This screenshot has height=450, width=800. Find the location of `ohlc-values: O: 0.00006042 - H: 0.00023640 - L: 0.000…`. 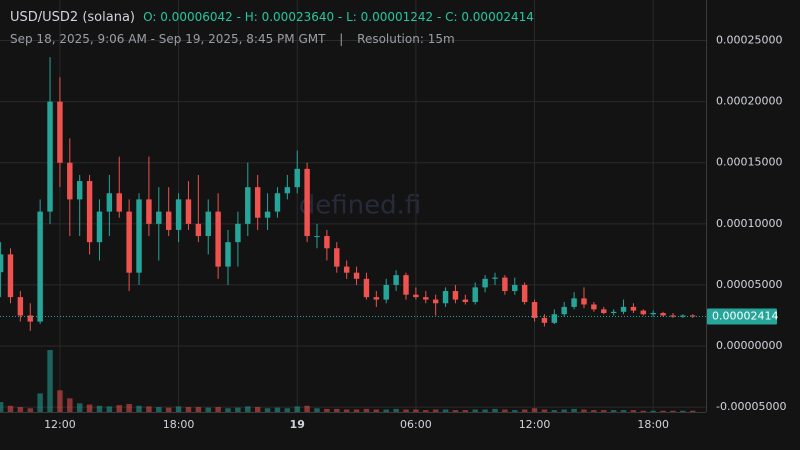

ohlc-values: O: 0.00006042 - H: 0.00023640 - L: 0.000… is located at coordinates (338, 17).